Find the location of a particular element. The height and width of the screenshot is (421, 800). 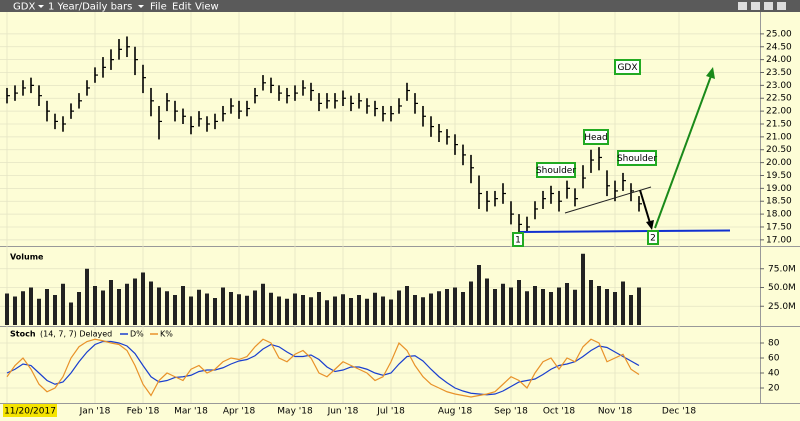

y-tick-label: 17.50 is located at coordinates (779, 227).